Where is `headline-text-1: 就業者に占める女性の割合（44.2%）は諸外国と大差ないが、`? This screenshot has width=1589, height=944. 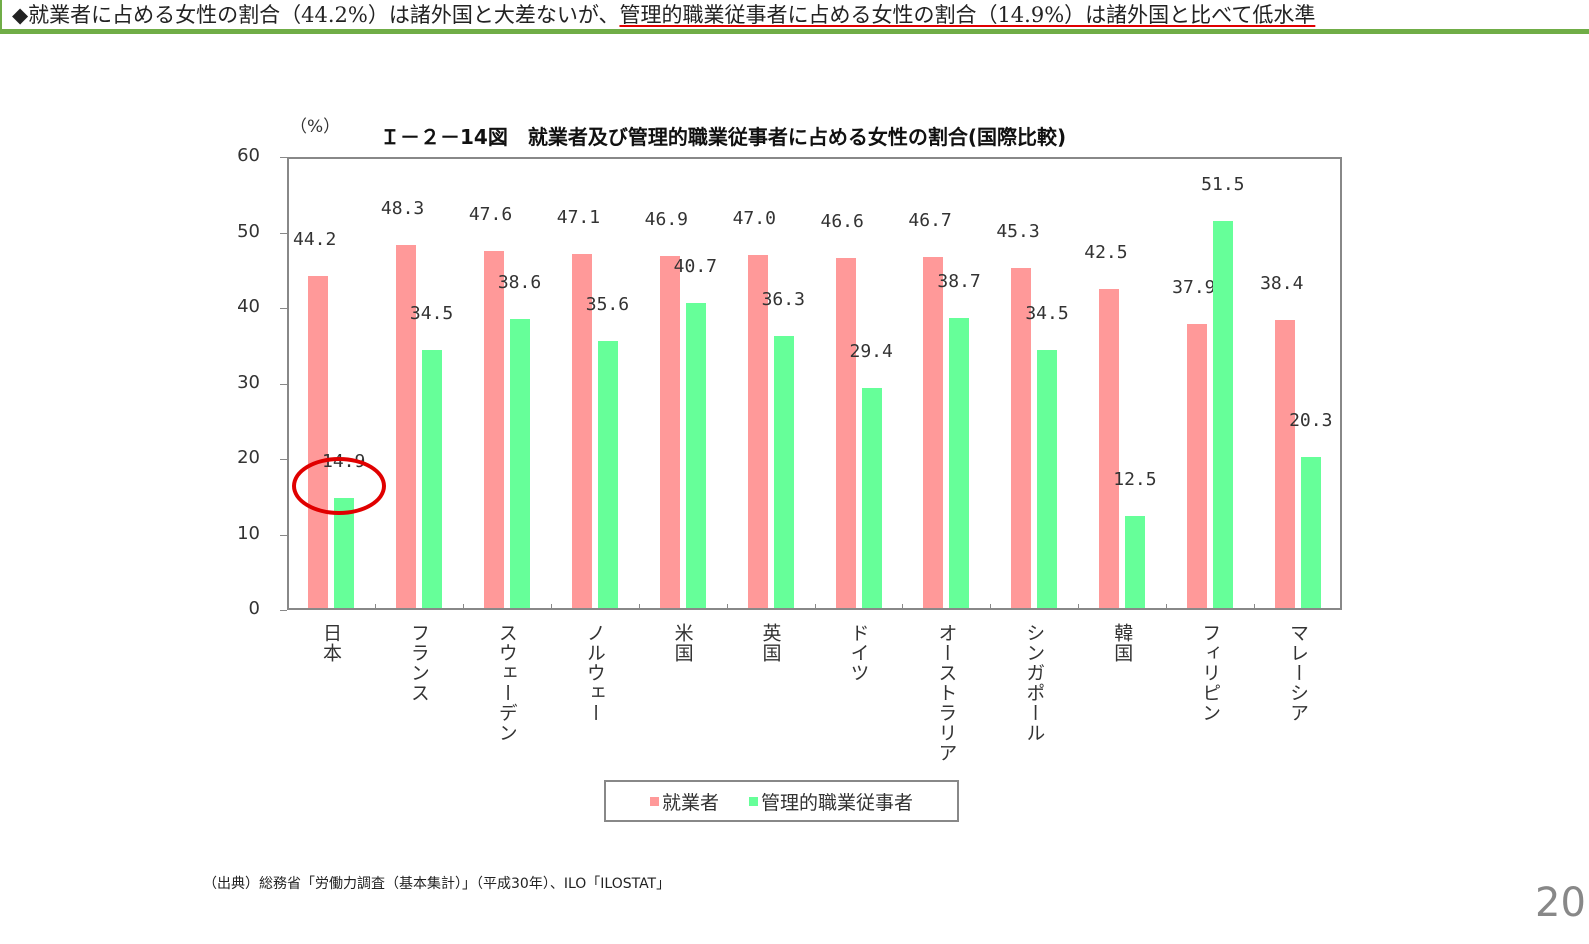
headline-text-1: 就業者に占める女性の割合（44.2%）は諸外国と大差ないが、 is located at coordinates (324, 15).